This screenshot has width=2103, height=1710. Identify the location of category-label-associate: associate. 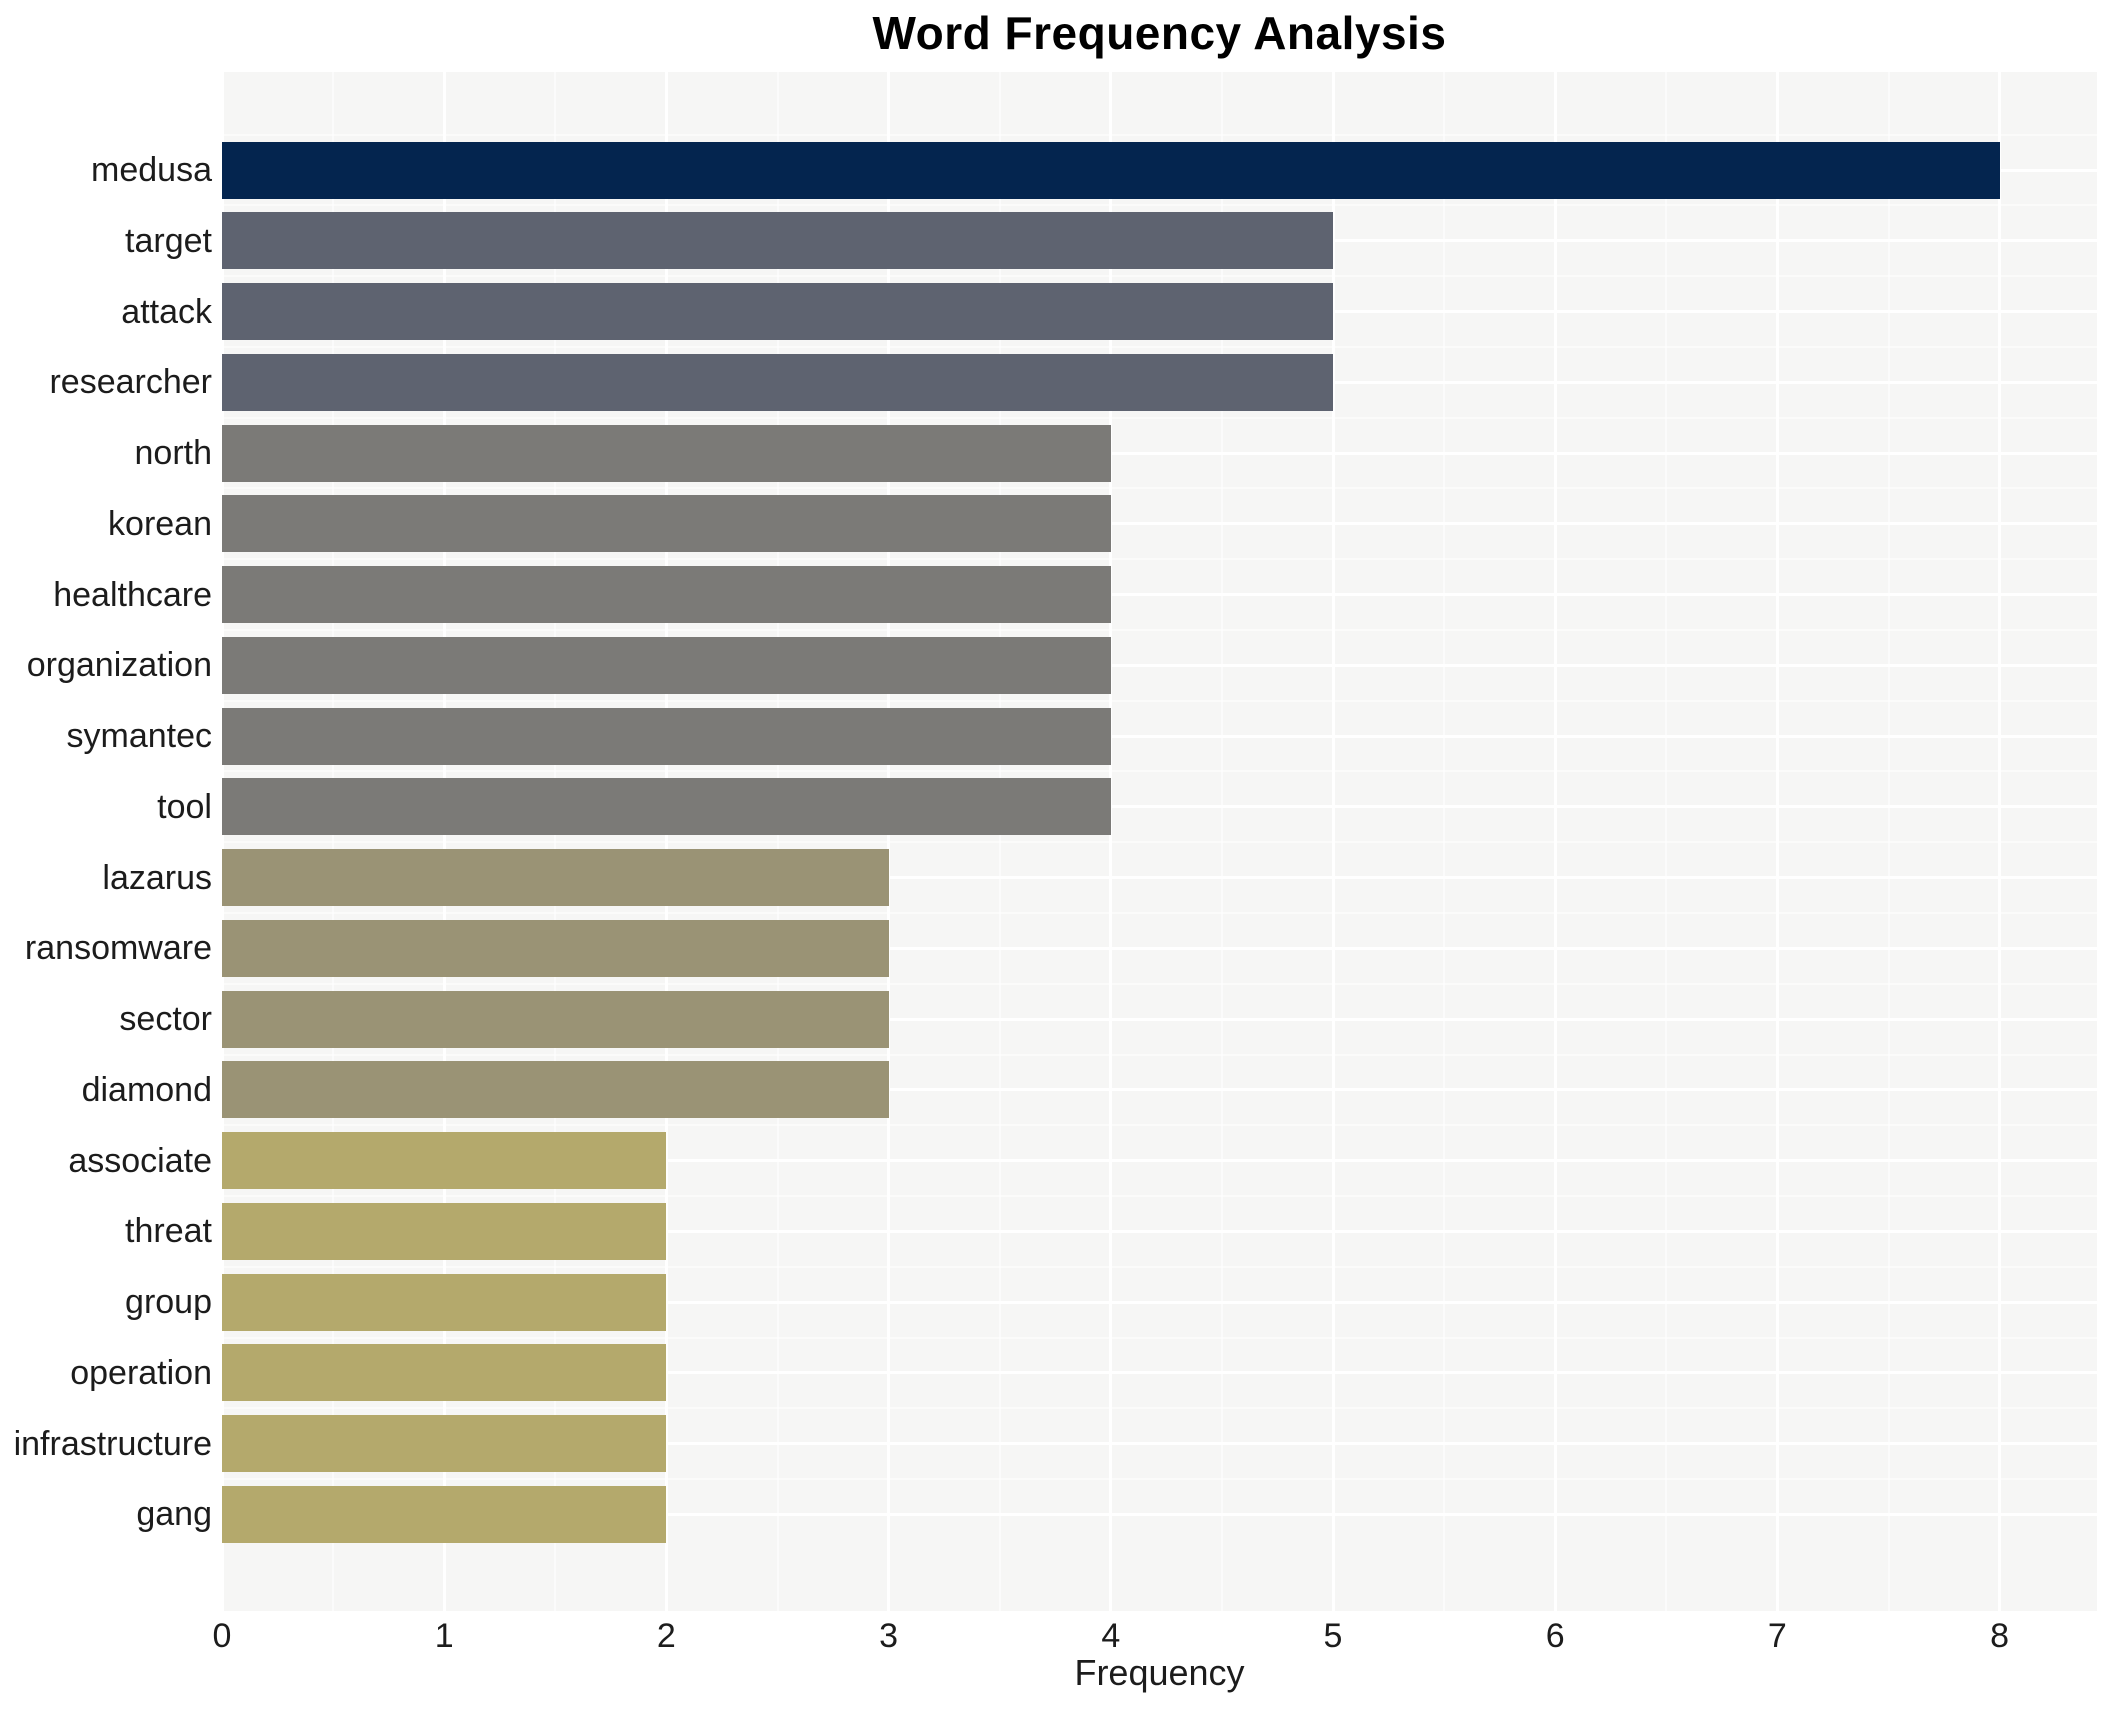
(140, 1160).